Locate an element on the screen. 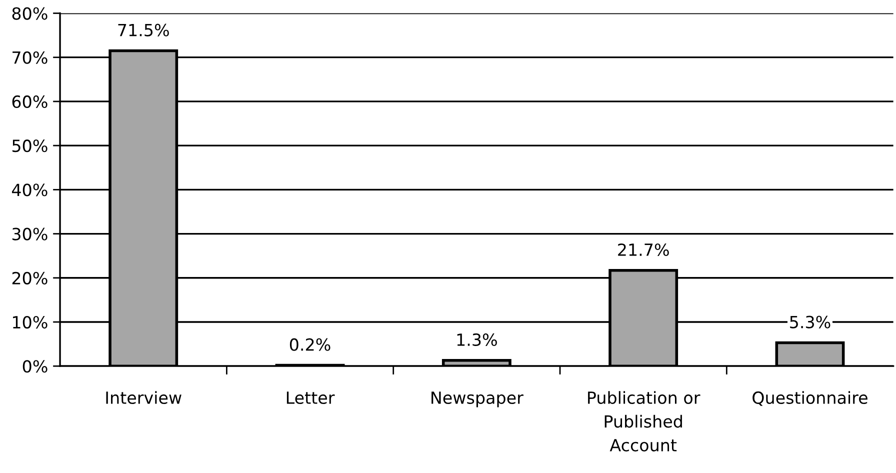  y-tick-label: 20% is located at coordinates (30, 278).